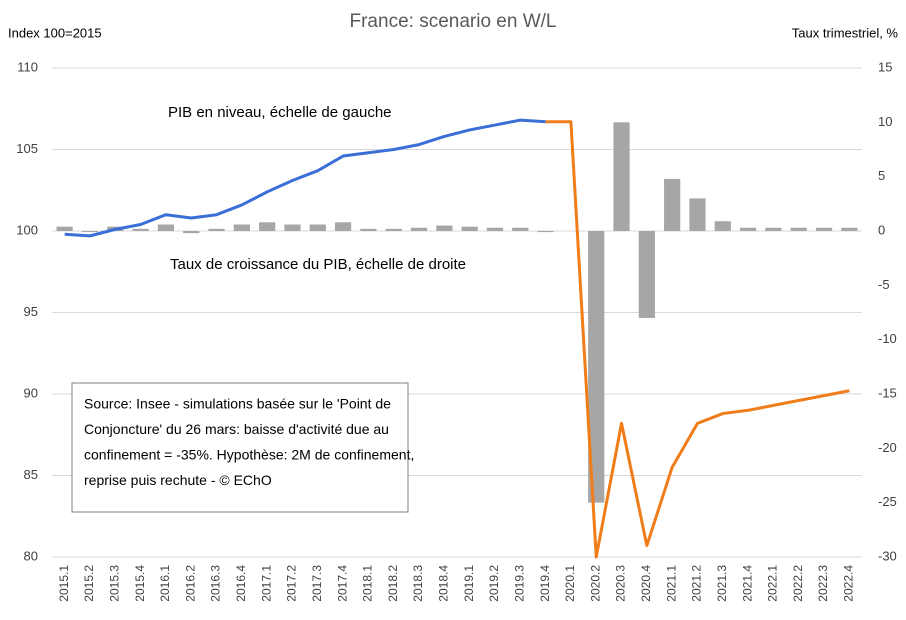 This screenshot has height=620, width=906. I want to click on x-tick-label: 2019.4, so click(545, 583).